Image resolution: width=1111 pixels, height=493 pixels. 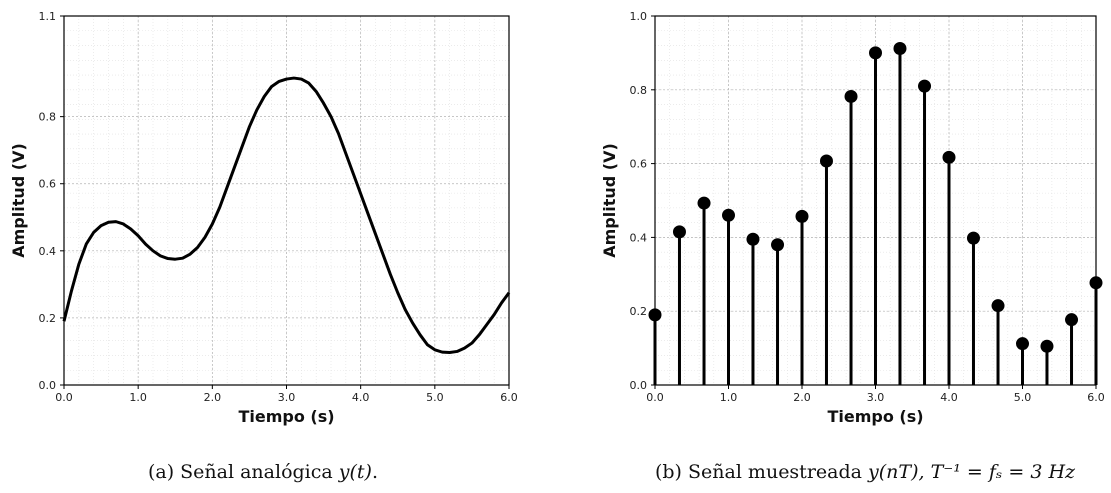 I want to click on caption-math: y(t), so click(x=355, y=472).